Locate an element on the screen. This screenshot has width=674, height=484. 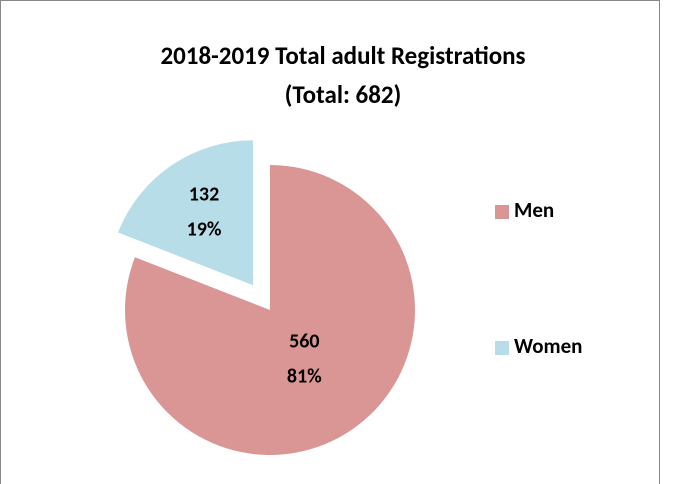
data-label: 81% is located at coordinates (304, 377).